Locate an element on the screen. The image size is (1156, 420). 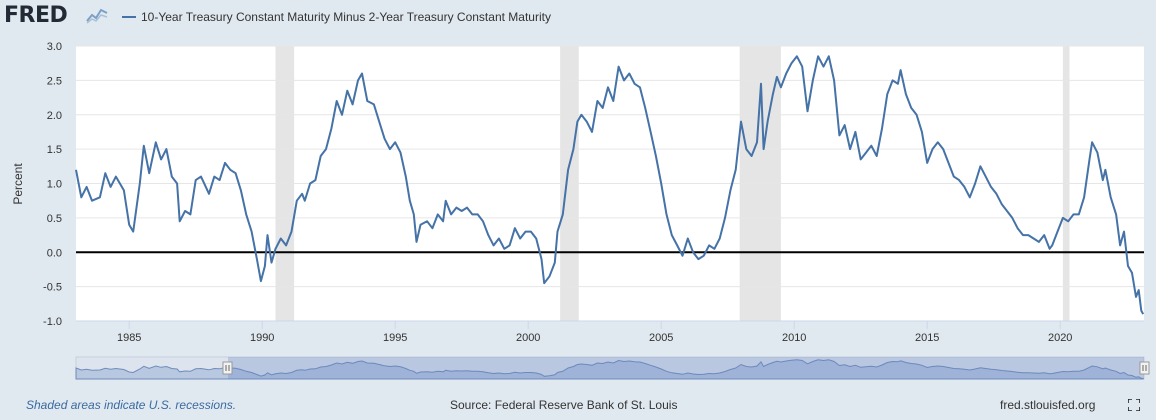
expand-icon is located at coordinates (1134, 405).